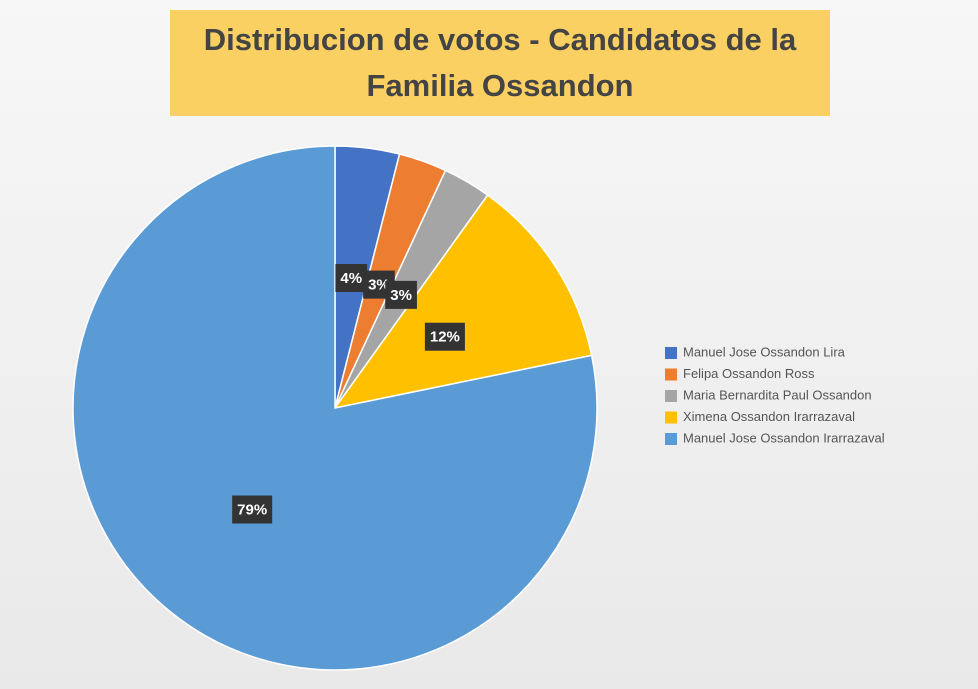 The image size is (978, 689). I want to click on pie-slice, so click(463, 302).